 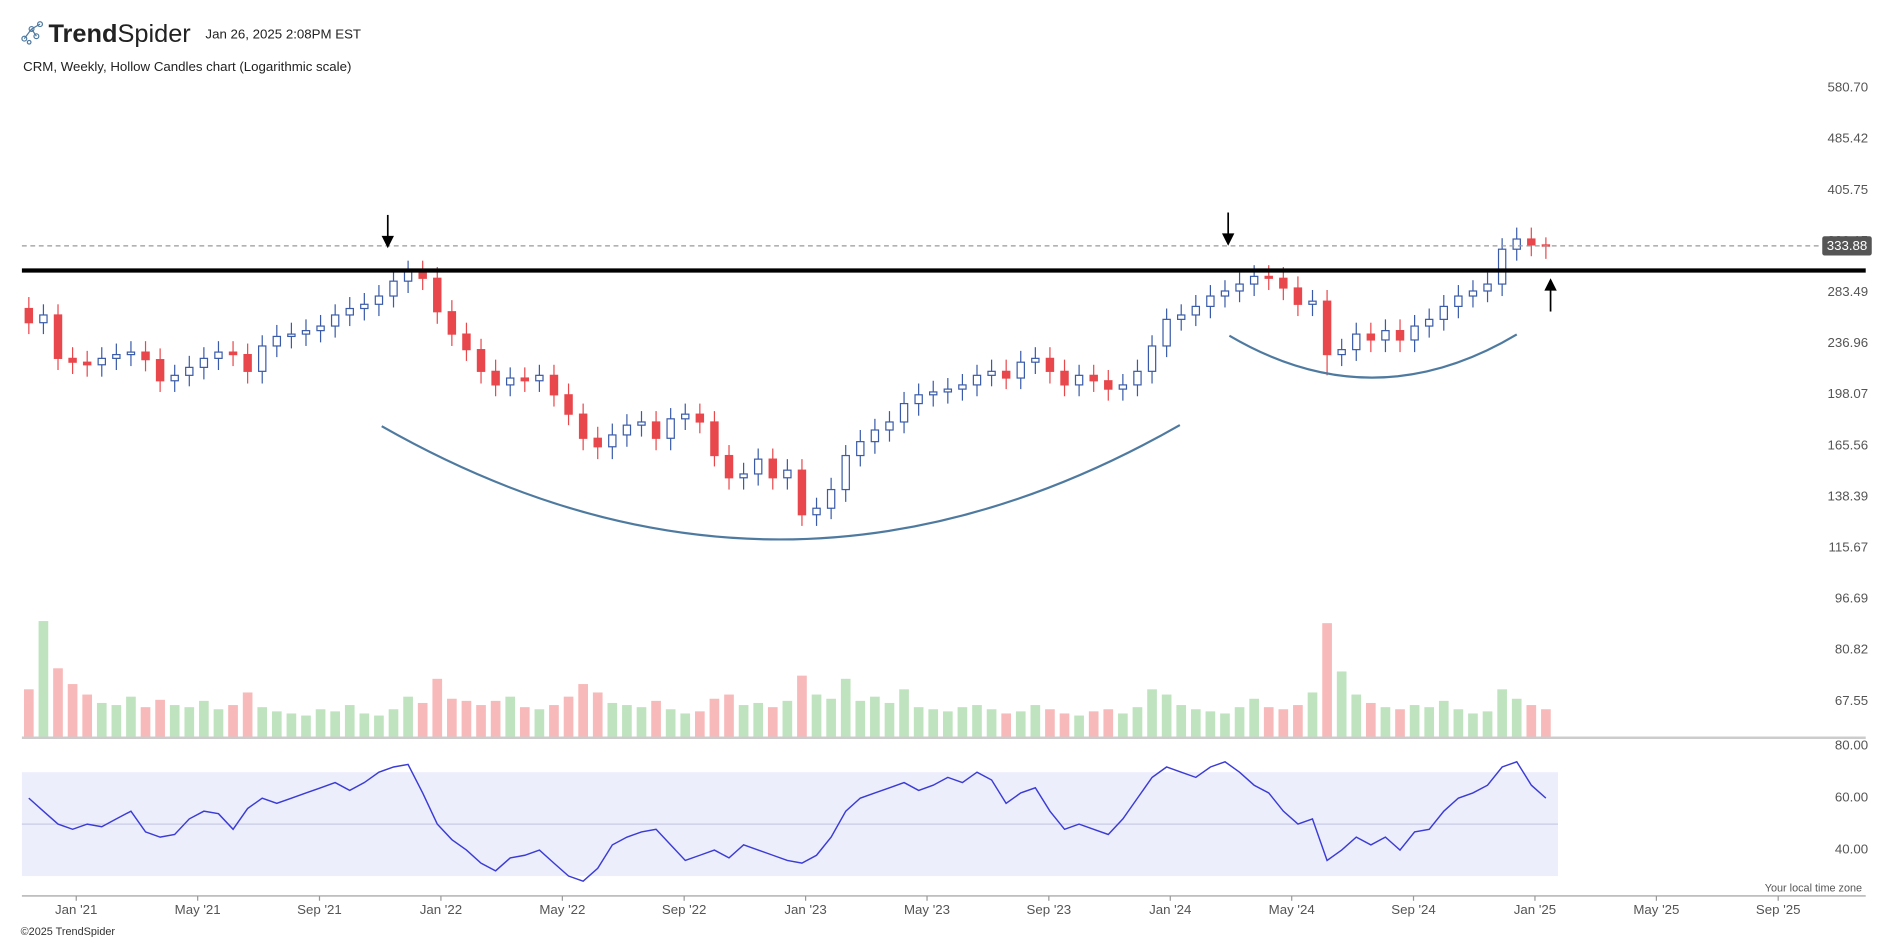 What do you see at coordinates (32, 33) in the screenshot?
I see `logo-icon` at bounding box center [32, 33].